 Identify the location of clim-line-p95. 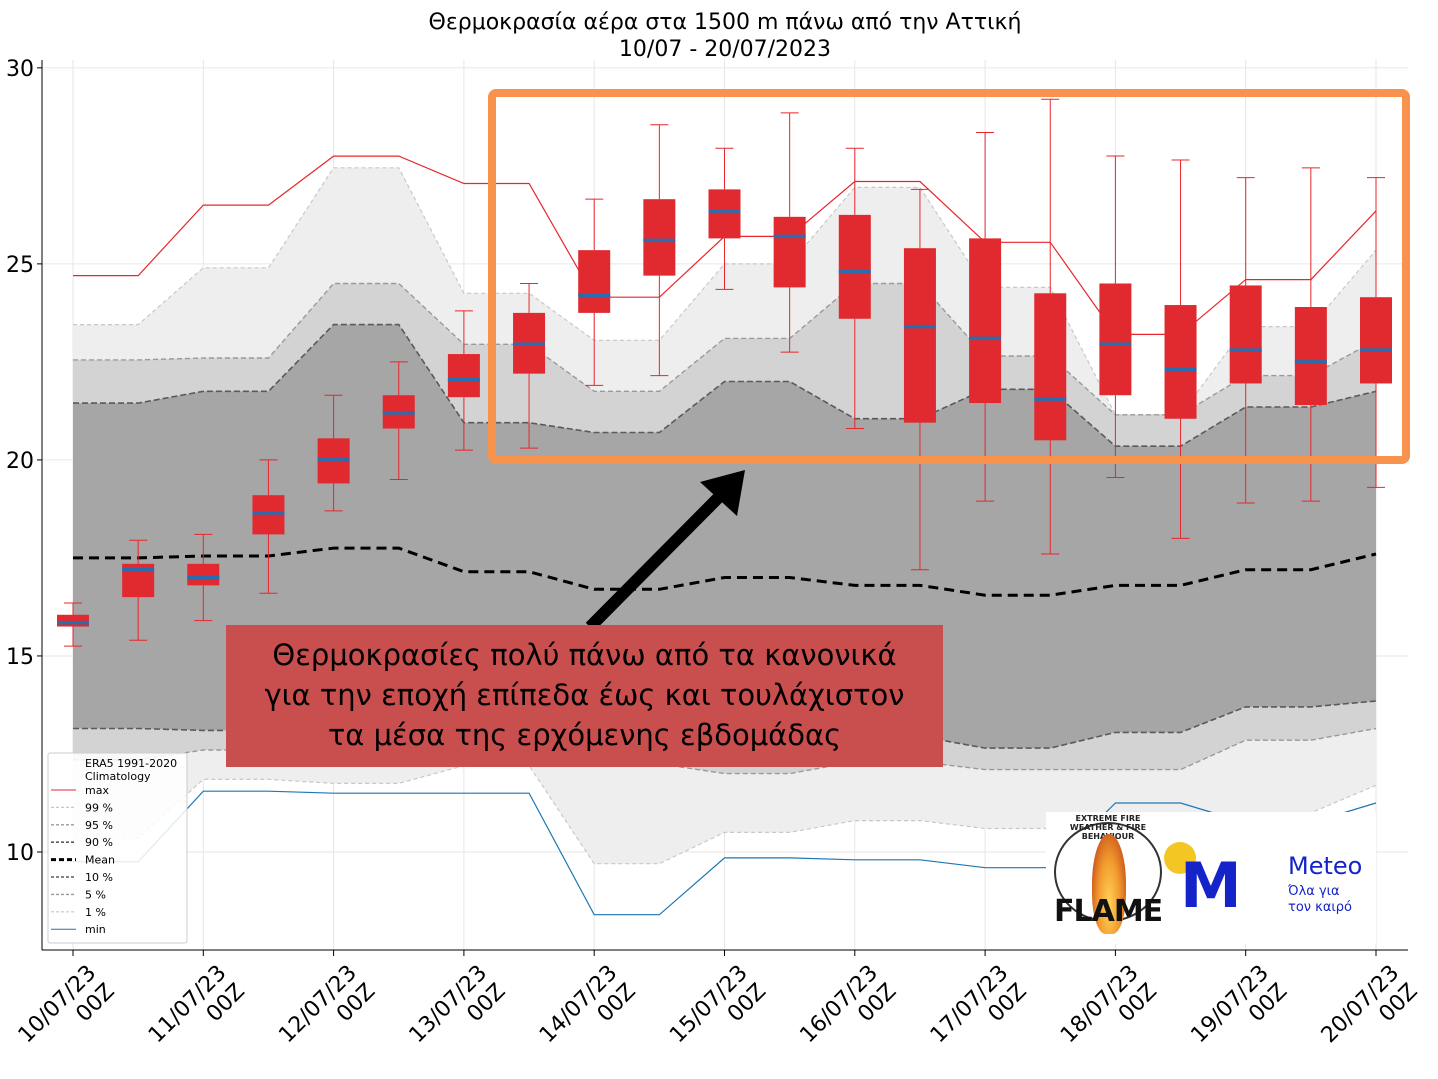
(725, 349).